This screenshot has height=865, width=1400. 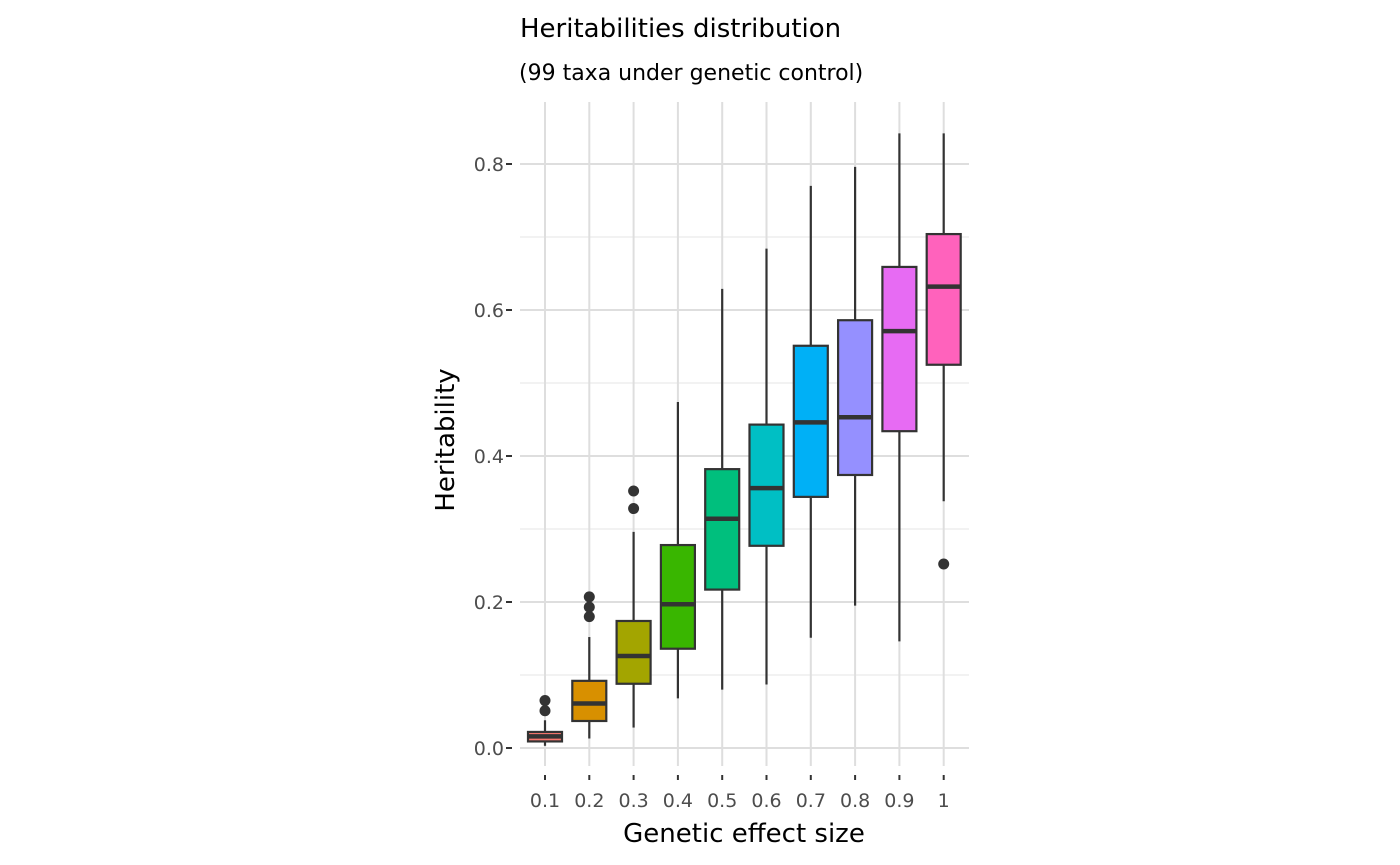 What do you see at coordinates (489, 165) in the screenshot?
I see `y-tick-label: 0.8` at bounding box center [489, 165].